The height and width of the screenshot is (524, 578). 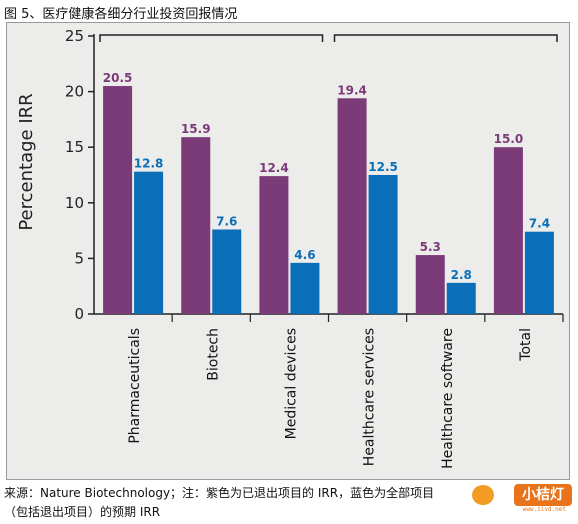 What do you see at coordinates (196, 129) in the screenshot?
I see `data-label: 15.9` at bounding box center [196, 129].